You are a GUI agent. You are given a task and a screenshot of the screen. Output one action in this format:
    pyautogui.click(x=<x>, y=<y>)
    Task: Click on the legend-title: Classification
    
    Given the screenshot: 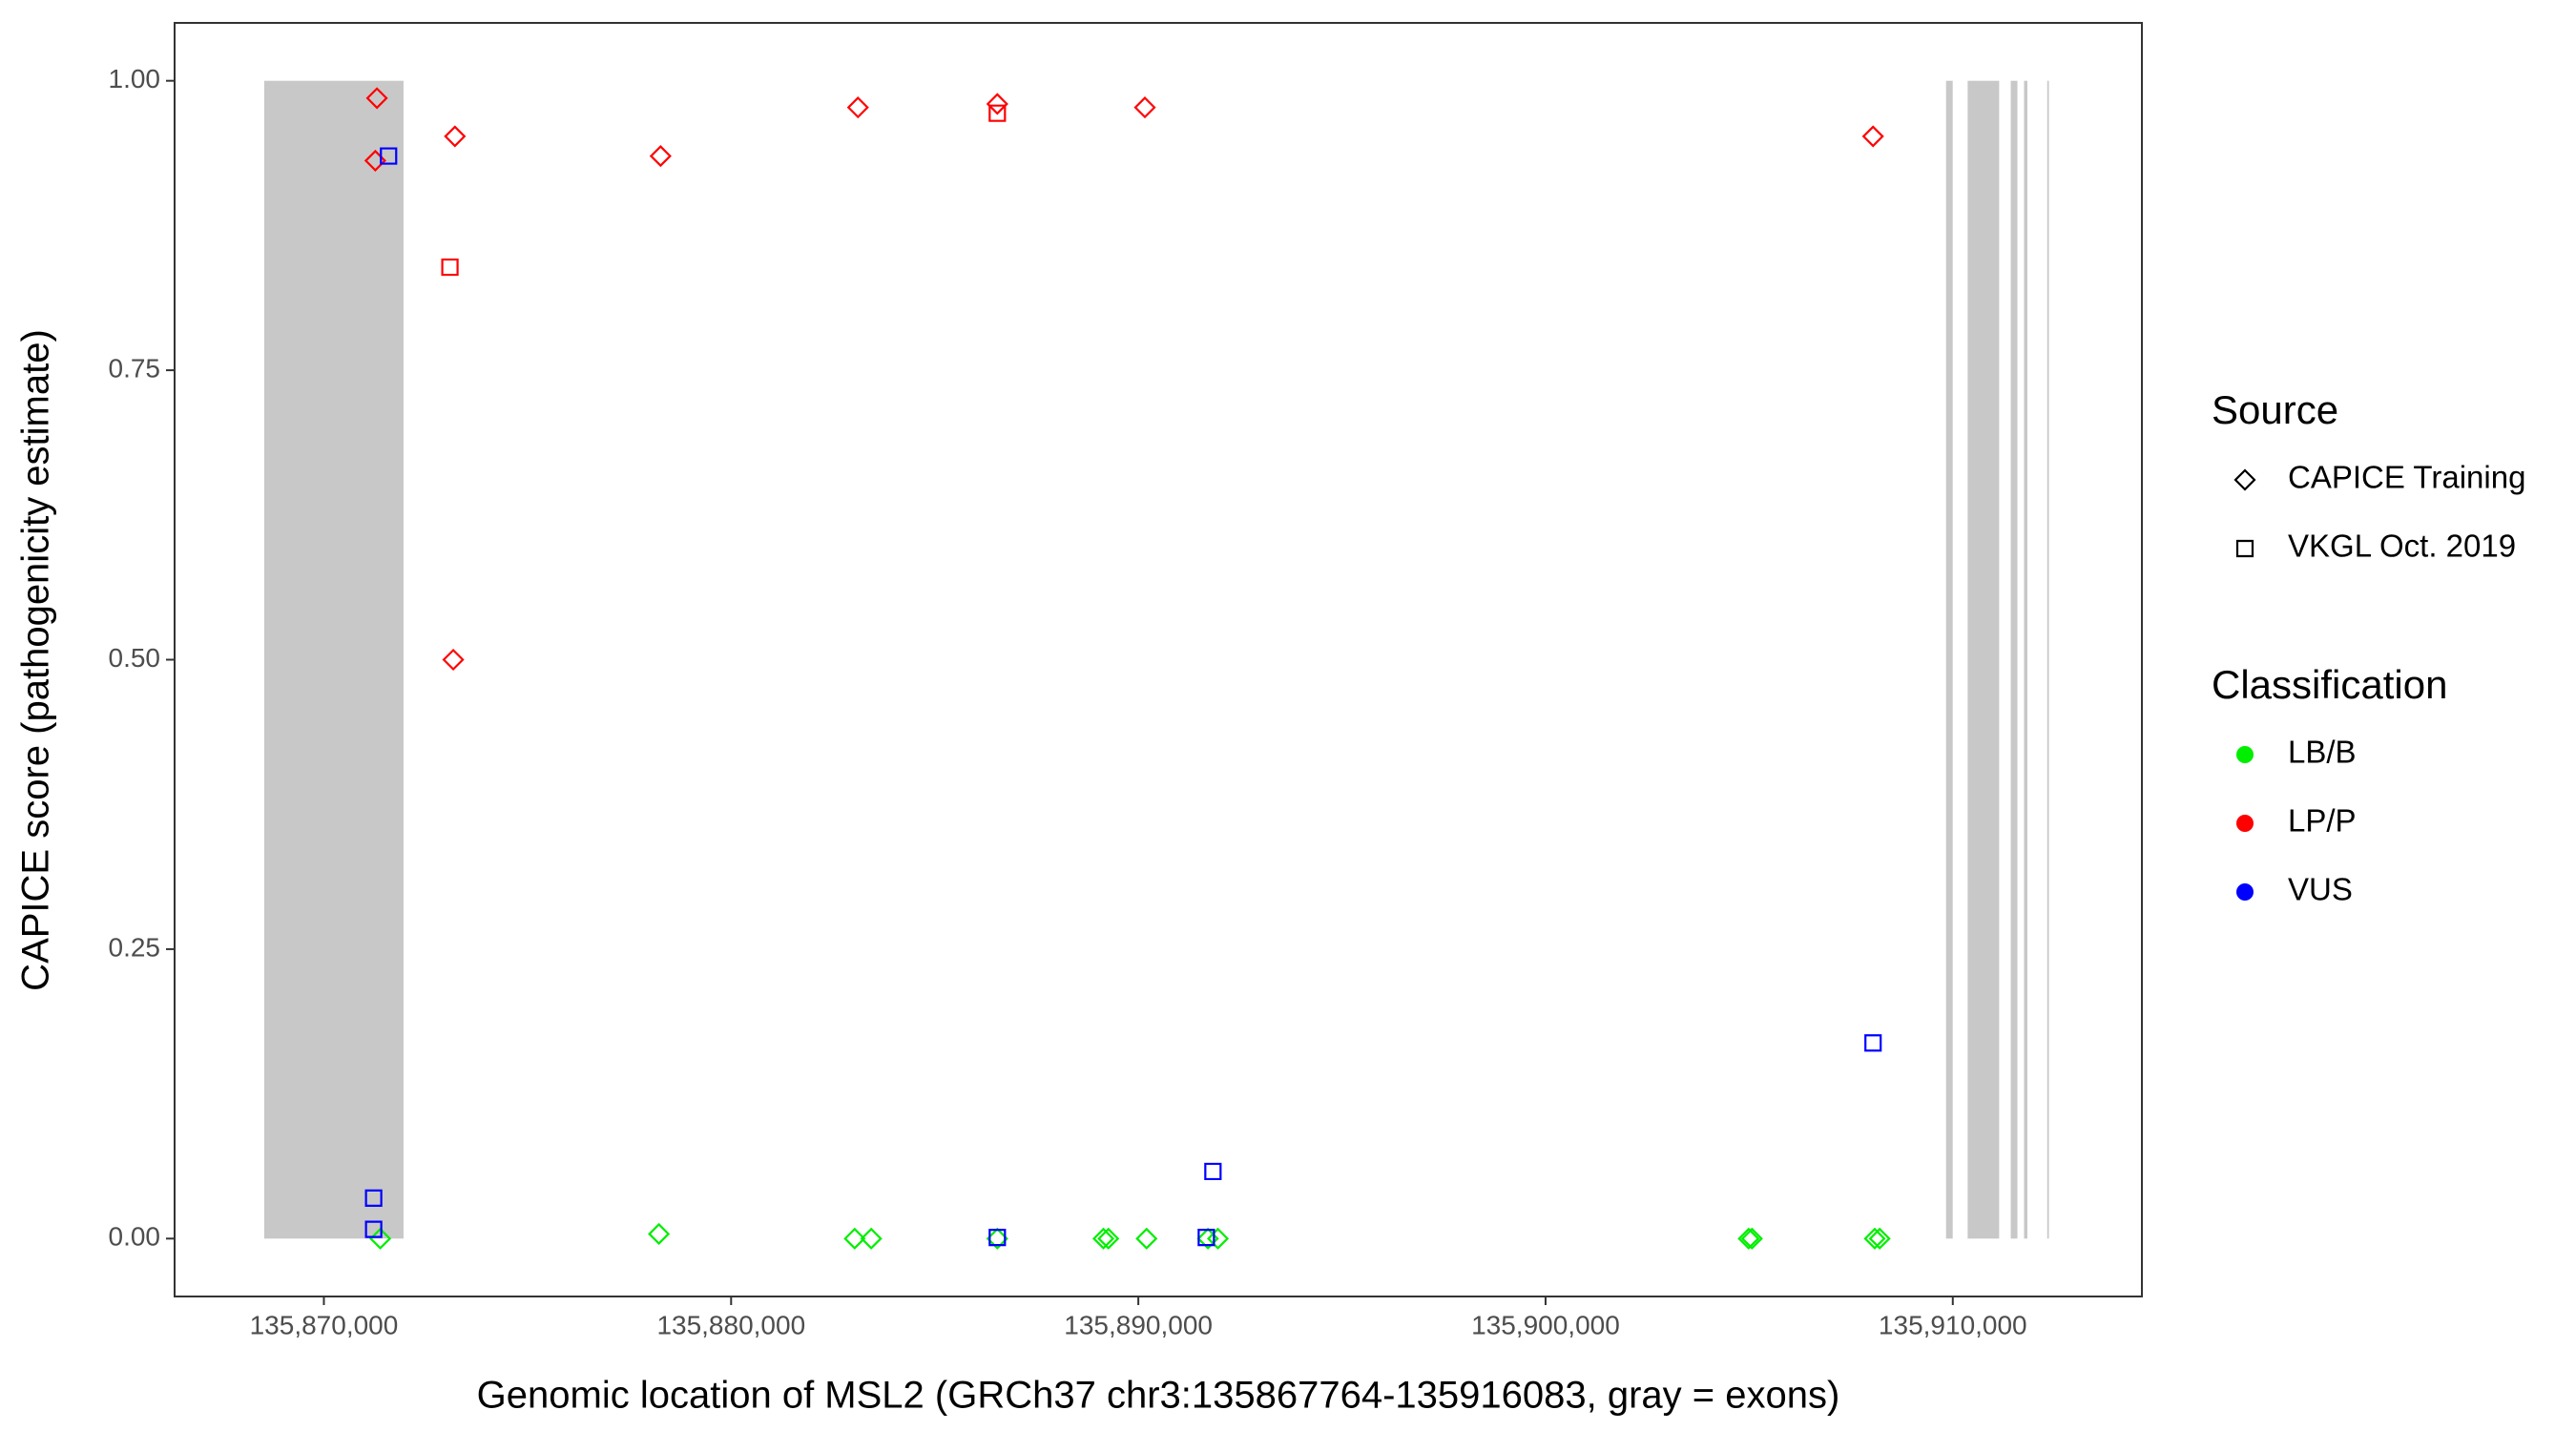 What is the action you would take?
    pyautogui.click(x=2329, y=684)
    